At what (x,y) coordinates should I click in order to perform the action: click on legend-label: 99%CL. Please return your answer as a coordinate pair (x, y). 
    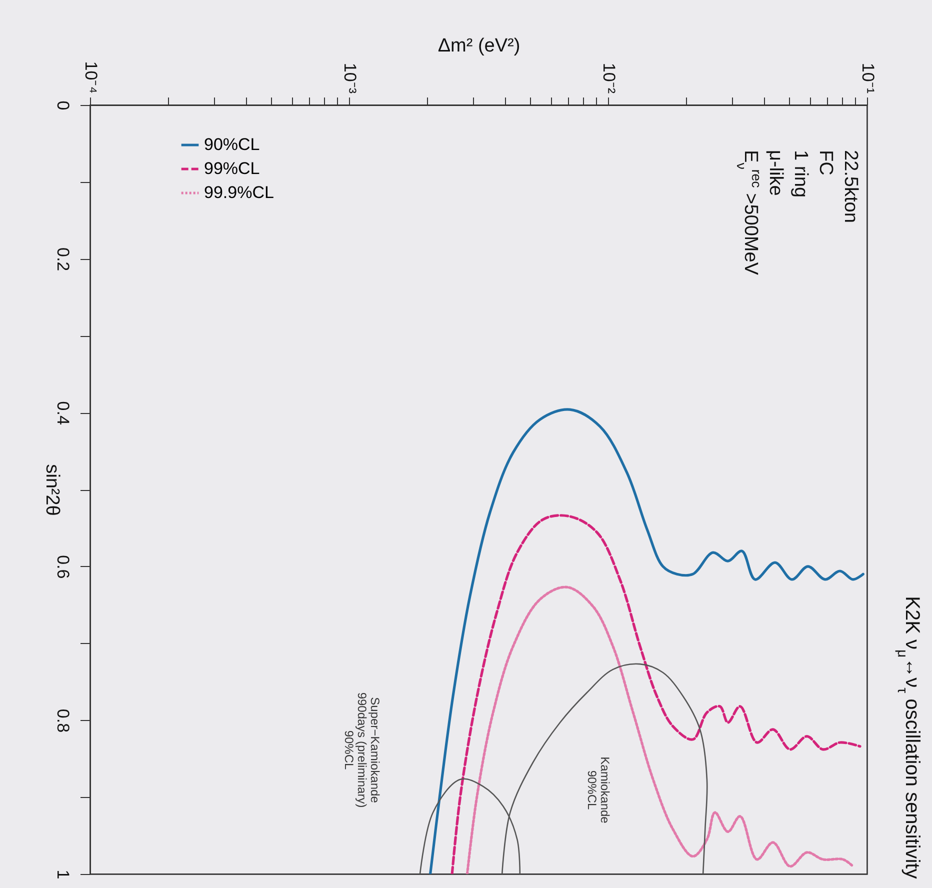
    Looking at the image, I should click on (232, 168).